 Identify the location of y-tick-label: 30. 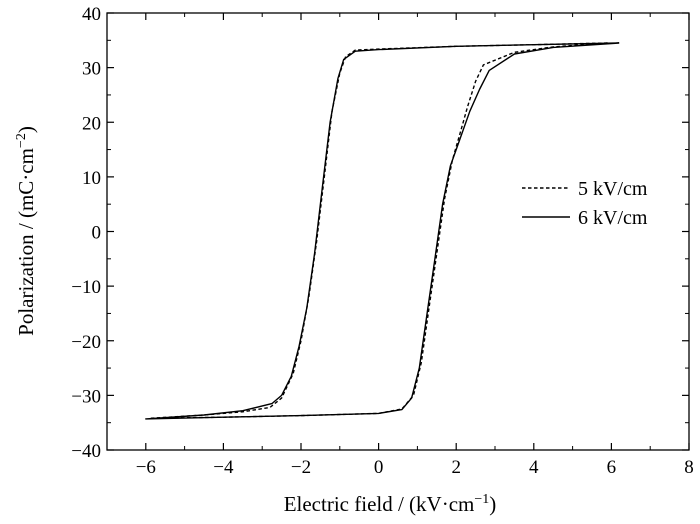
(91, 69).